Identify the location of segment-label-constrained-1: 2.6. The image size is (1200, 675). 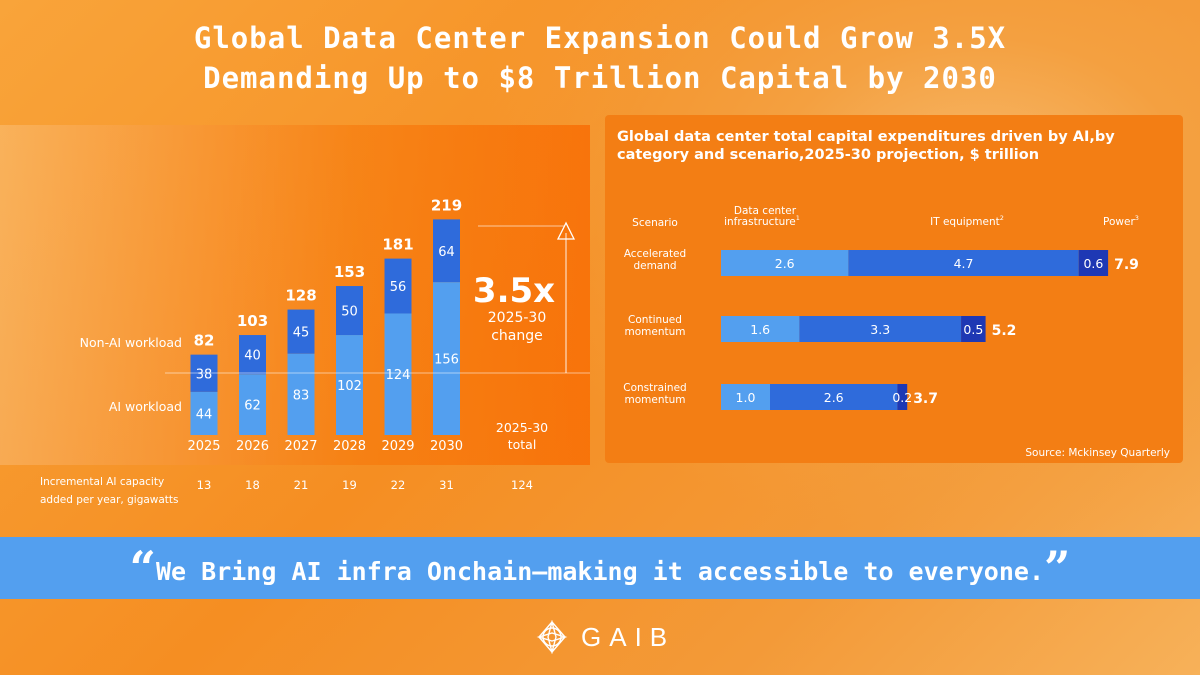
(834, 397).